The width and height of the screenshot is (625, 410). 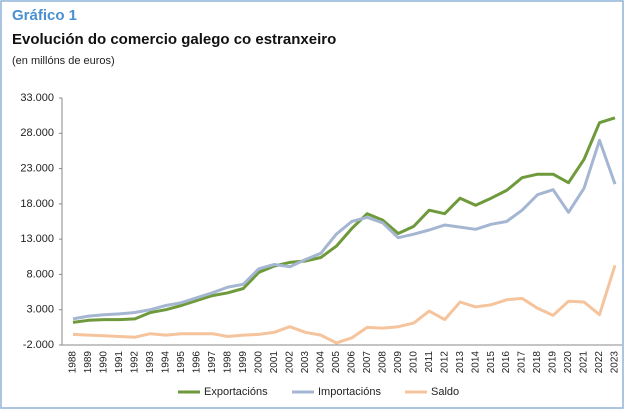 I want to click on x-tick-label: 2018, so click(x=537, y=362).